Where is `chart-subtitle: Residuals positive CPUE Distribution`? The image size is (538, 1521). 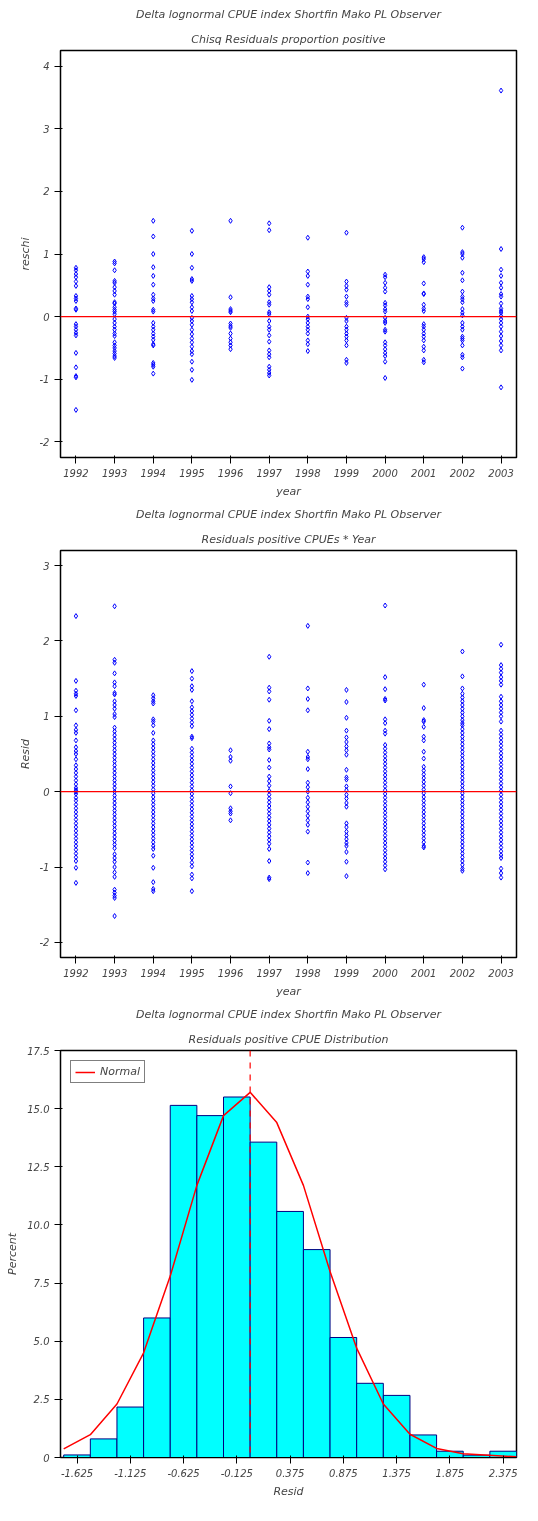
chart-subtitle: Residuals positive CPUE Distribution is located at coordinates (288, 1039).